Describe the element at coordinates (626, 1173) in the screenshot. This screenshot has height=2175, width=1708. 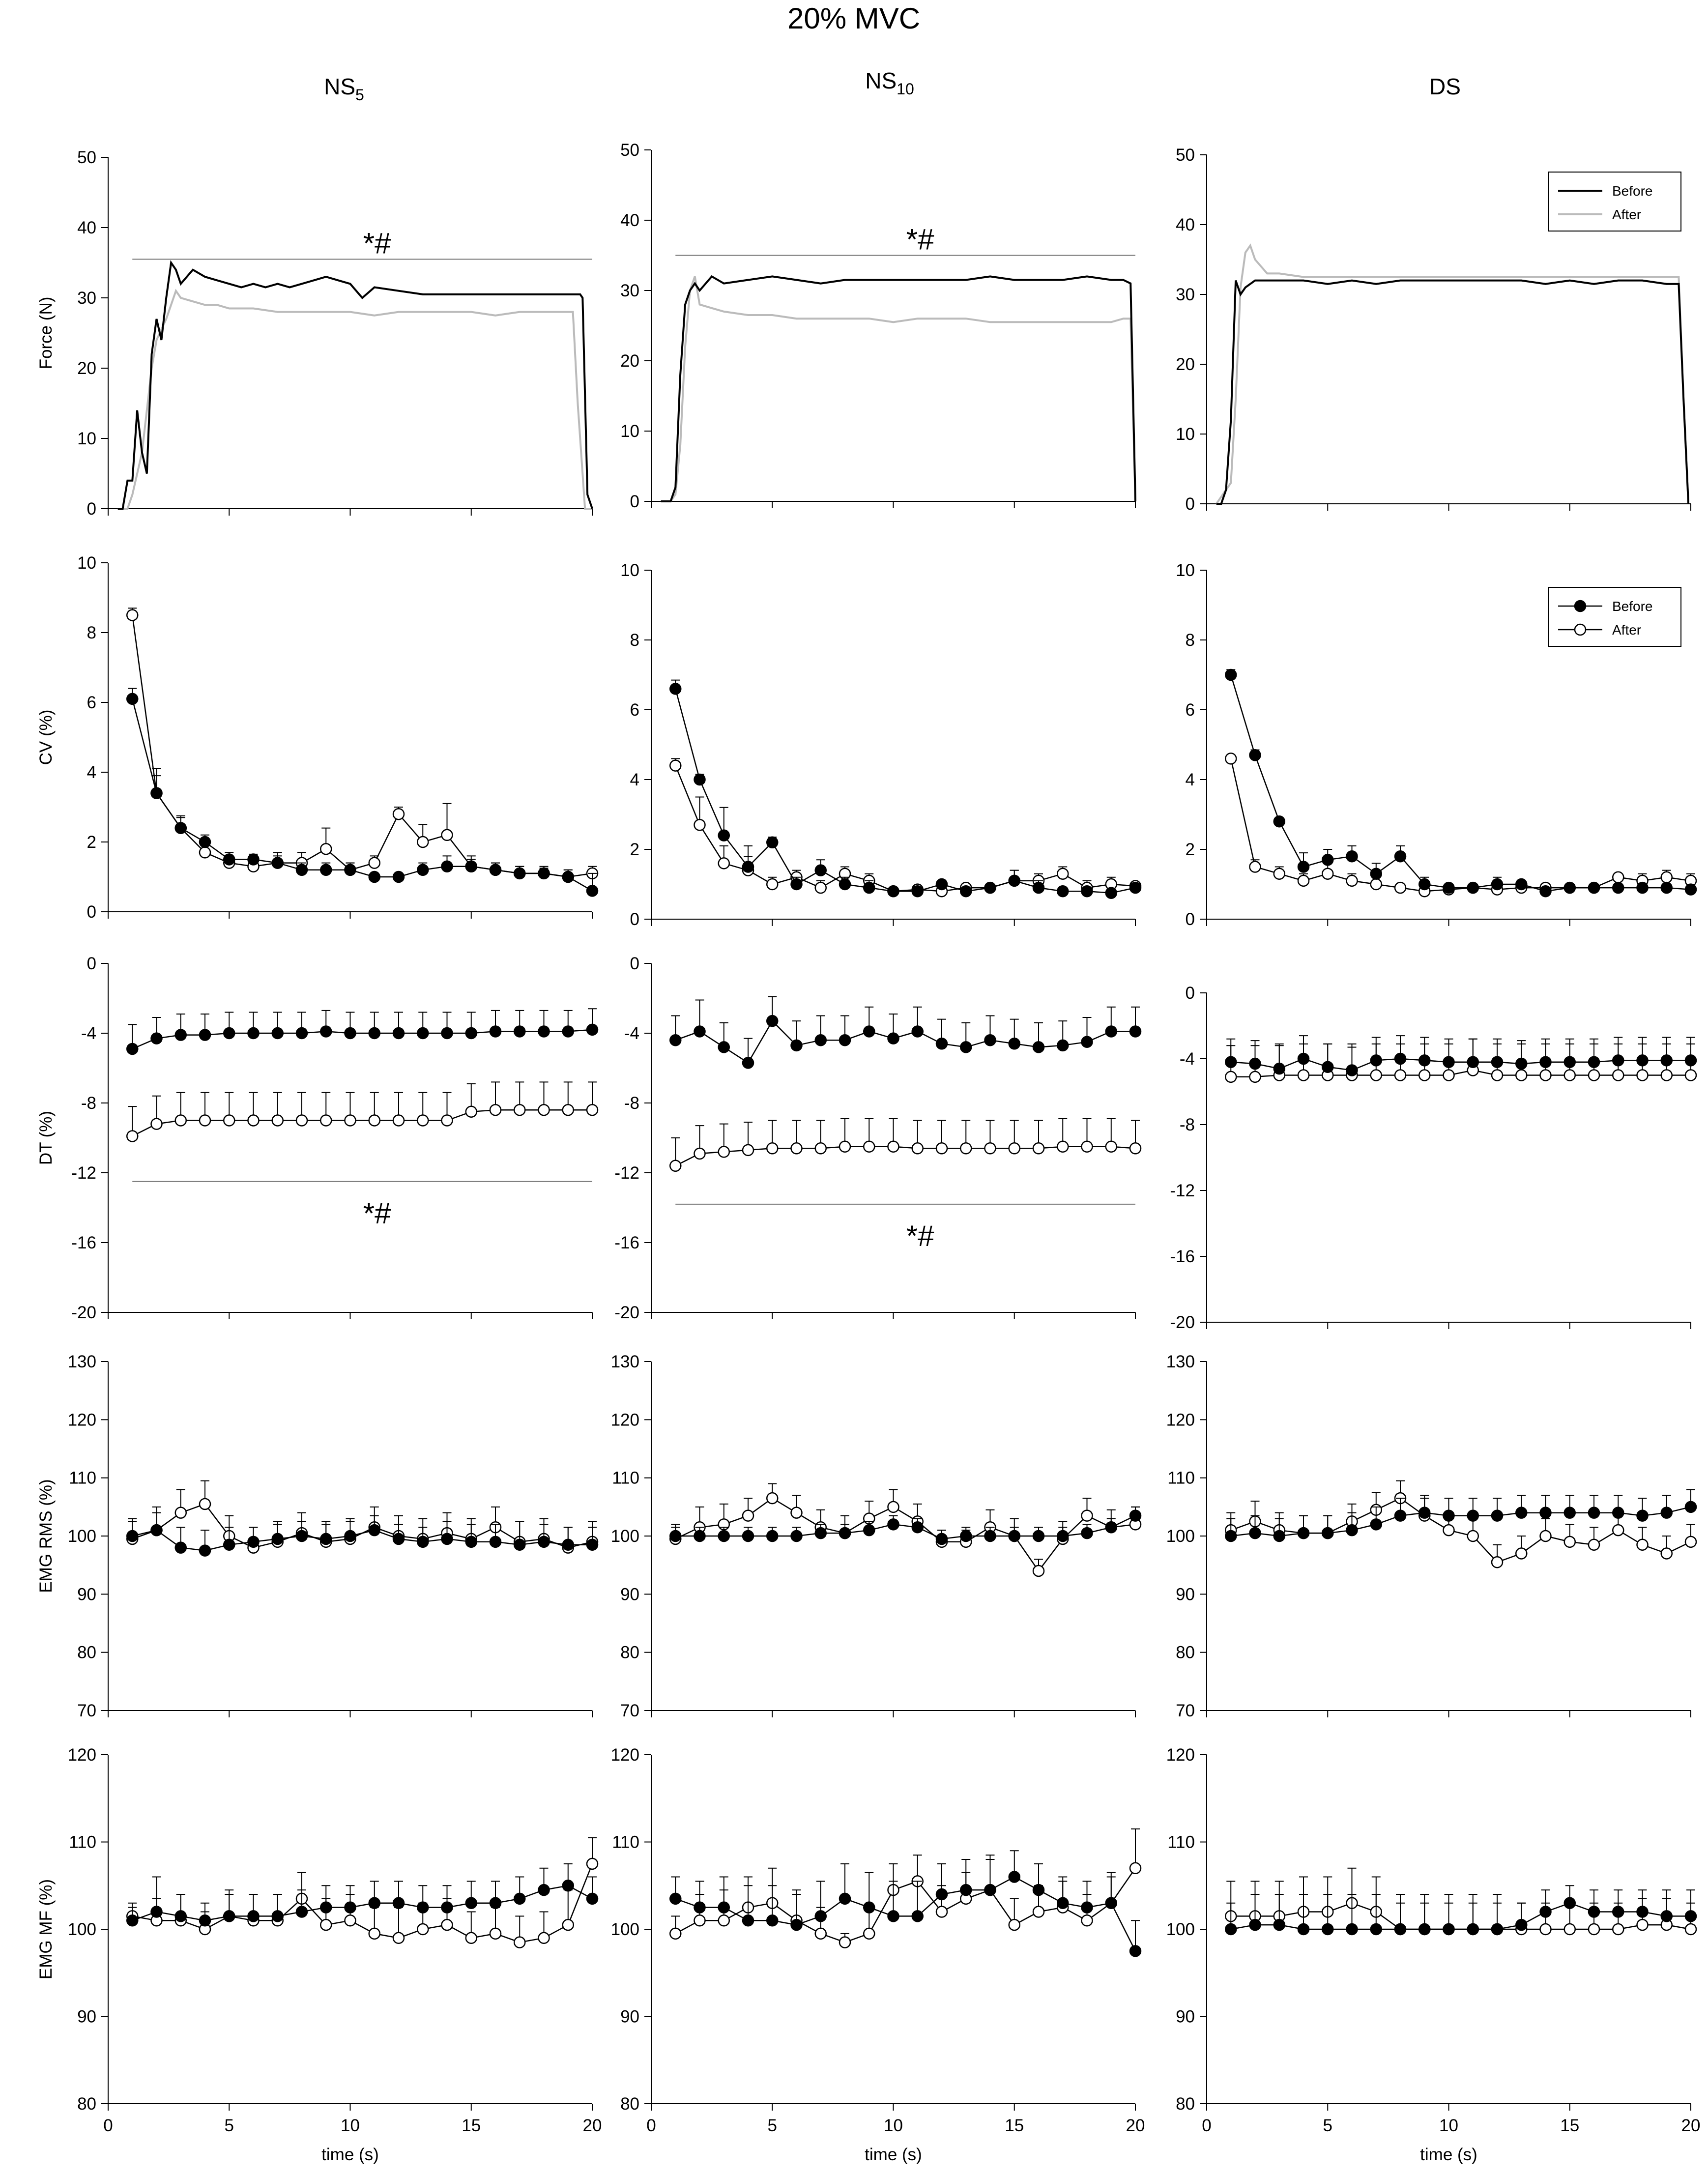
I see `y-tick-label: -12` at that location.